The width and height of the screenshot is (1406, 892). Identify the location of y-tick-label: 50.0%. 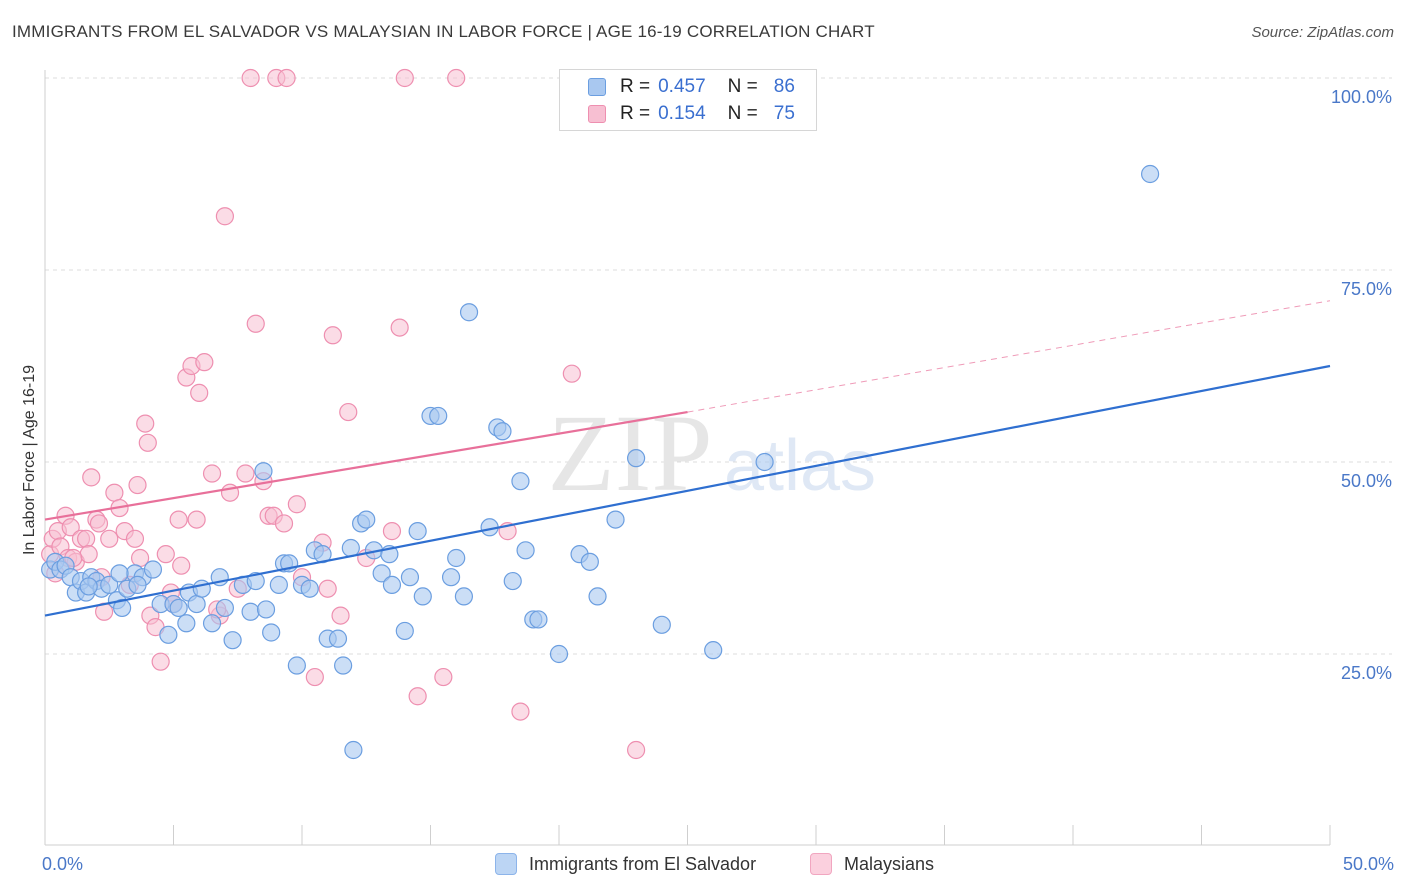
(1366, 481).